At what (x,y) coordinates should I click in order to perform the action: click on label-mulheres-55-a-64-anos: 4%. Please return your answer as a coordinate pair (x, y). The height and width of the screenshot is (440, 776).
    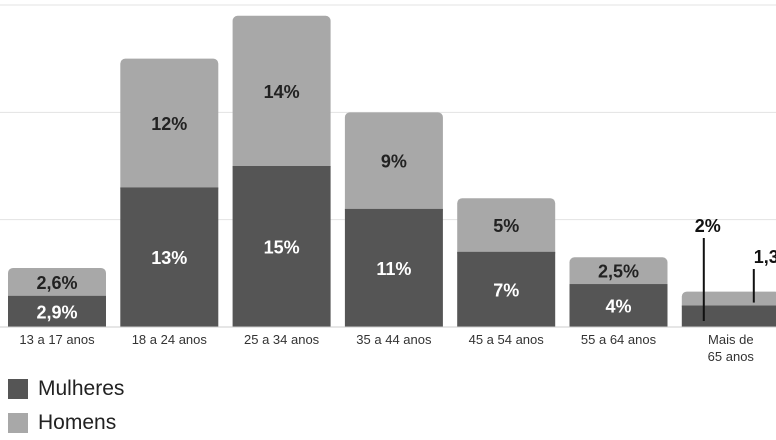
    Looking at the image, I should click on (618, 307).